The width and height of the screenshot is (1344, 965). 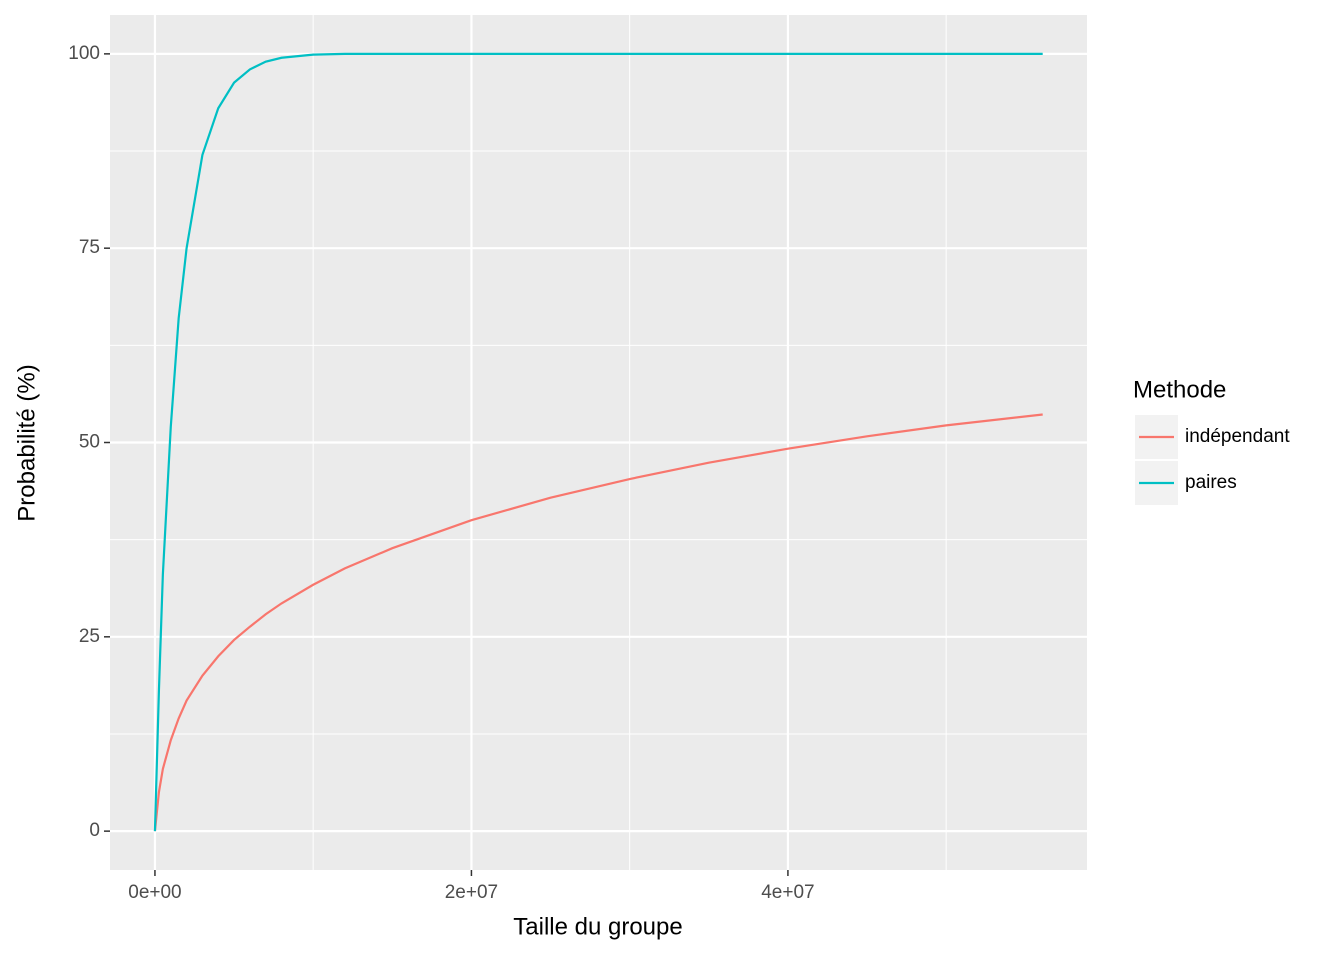 What do you see at coordinates (1211, 482) in the screenshot?
I see `legend-label: paires` at bounding box center [1211, 482].